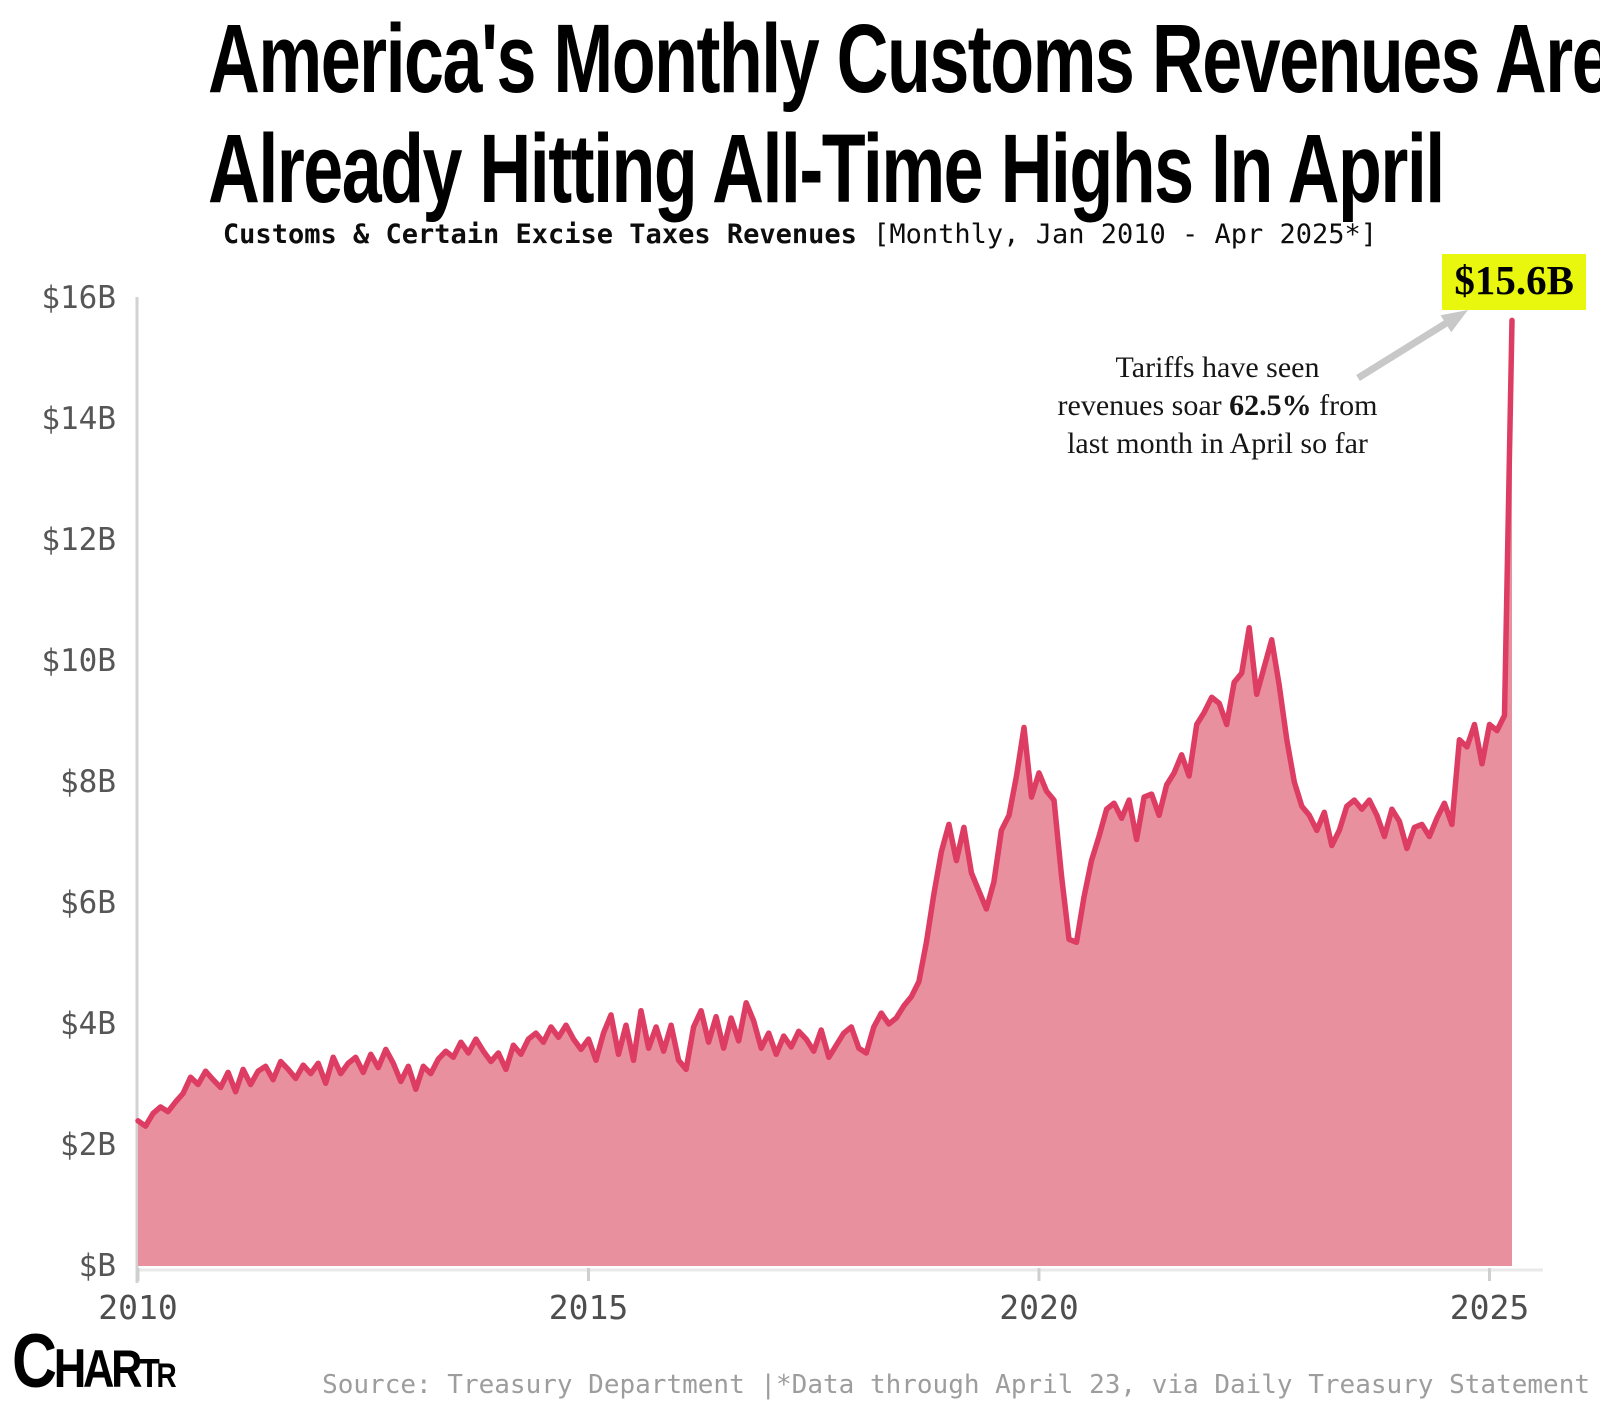  What do you see at coordinates (88, 1024) in the screenshot?
I see `y-tick-label: $4B` at bounding box center [88, 1024].